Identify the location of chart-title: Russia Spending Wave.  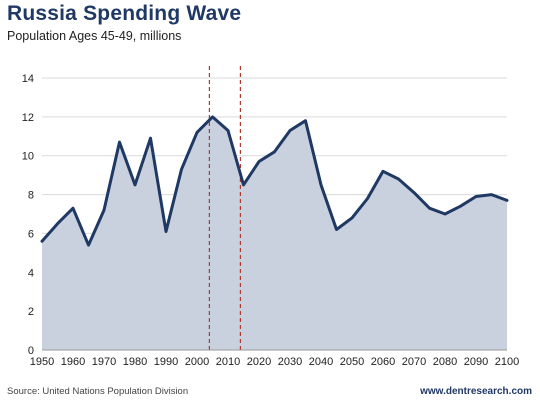
(124, 13).